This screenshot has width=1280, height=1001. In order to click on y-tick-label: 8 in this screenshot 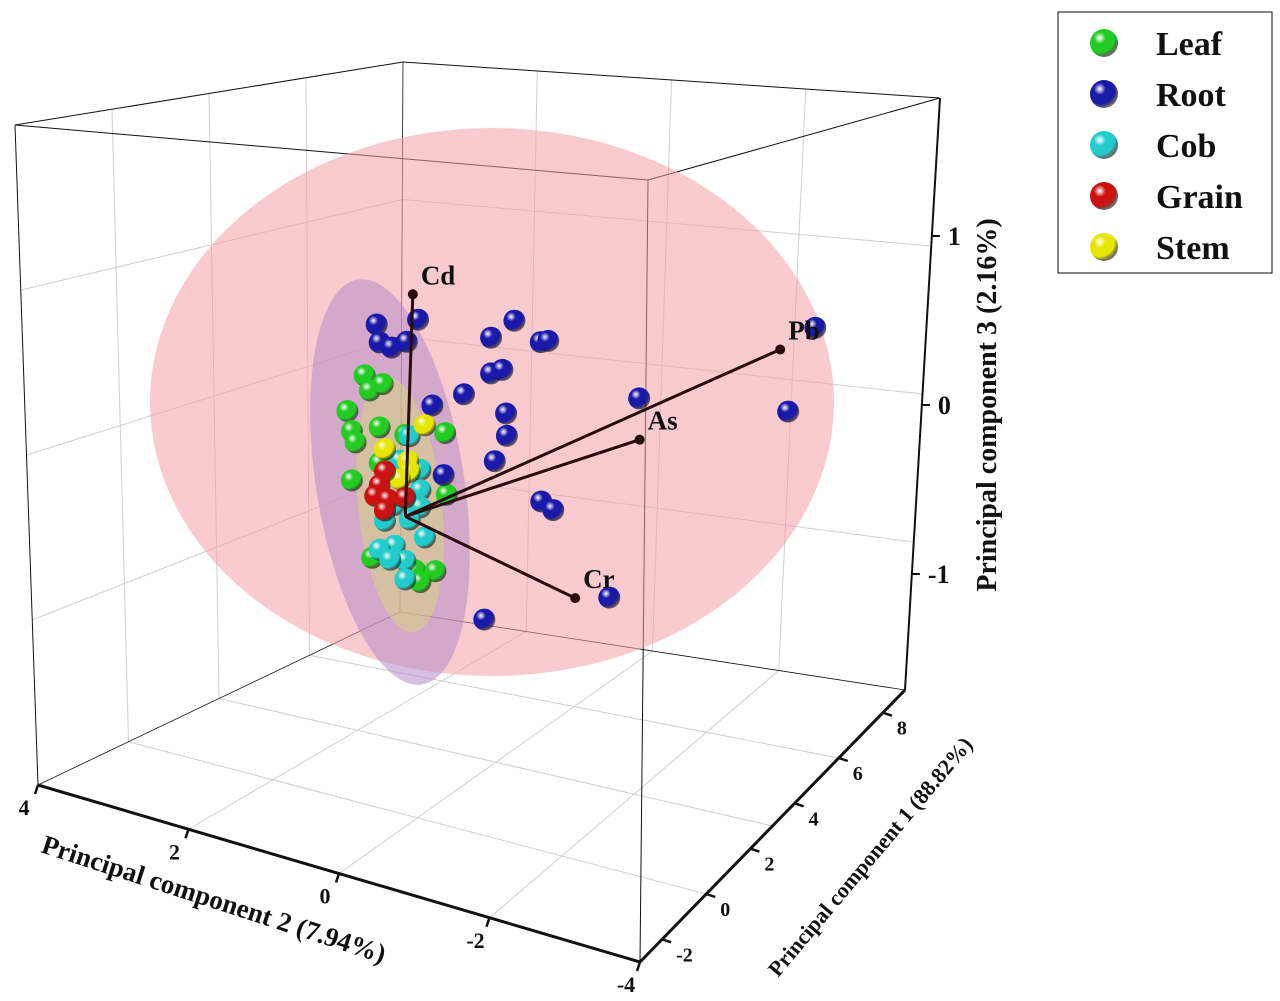, I will do `click(902, 729)`.